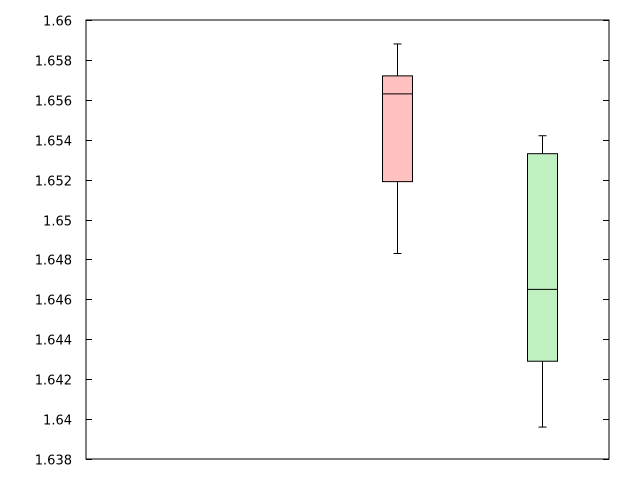 The image size is (640, 480). I want to click on y-tick-label: 1.642, so click(53, 381).